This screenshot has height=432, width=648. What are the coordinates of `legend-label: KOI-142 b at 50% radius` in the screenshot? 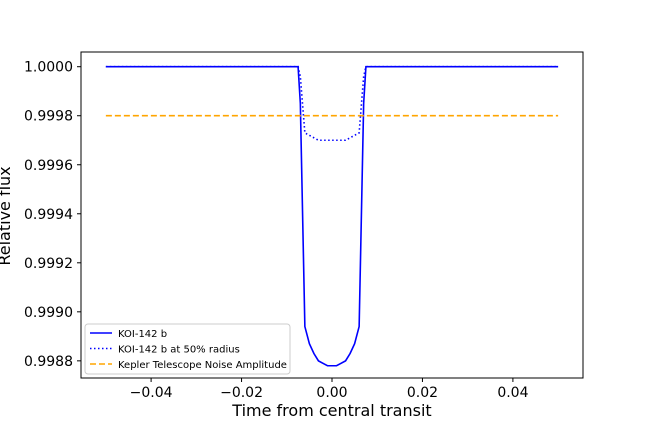 It's located at (179, 350).